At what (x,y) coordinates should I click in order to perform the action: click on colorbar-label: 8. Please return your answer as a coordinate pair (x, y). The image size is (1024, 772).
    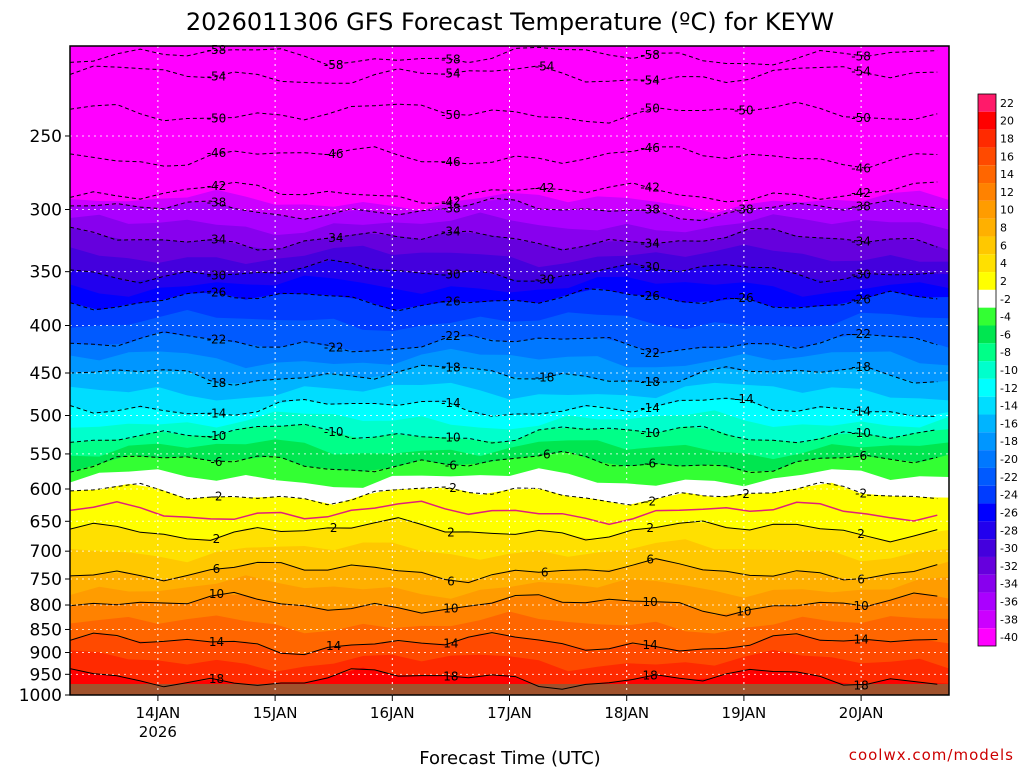
    Looking at the image, I should click on (1003, 228).